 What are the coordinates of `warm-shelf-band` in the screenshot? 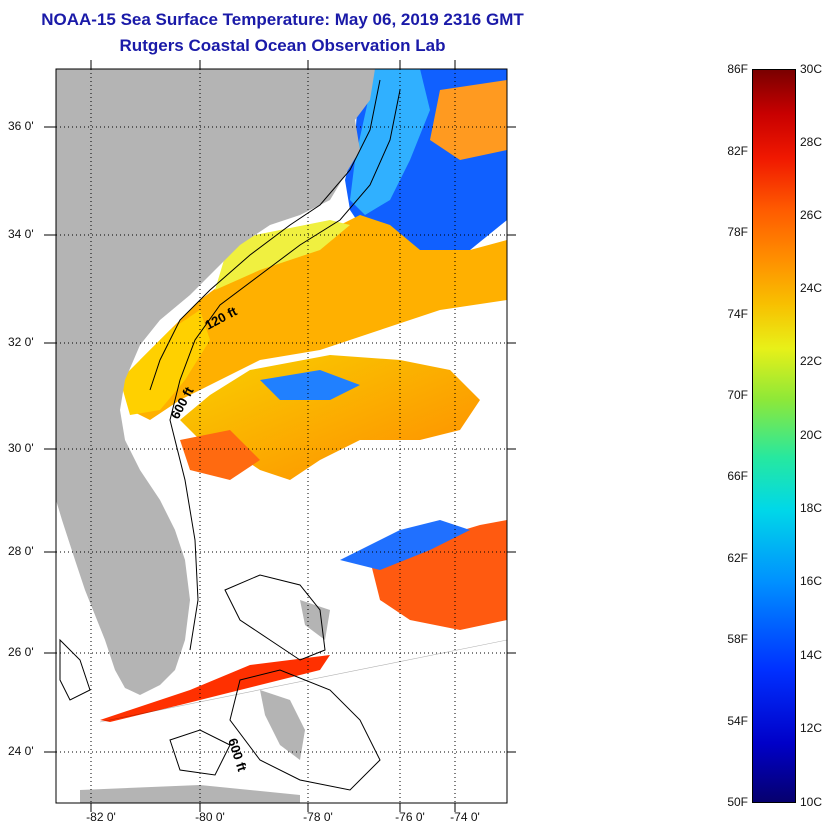 It's located at (318, 317).